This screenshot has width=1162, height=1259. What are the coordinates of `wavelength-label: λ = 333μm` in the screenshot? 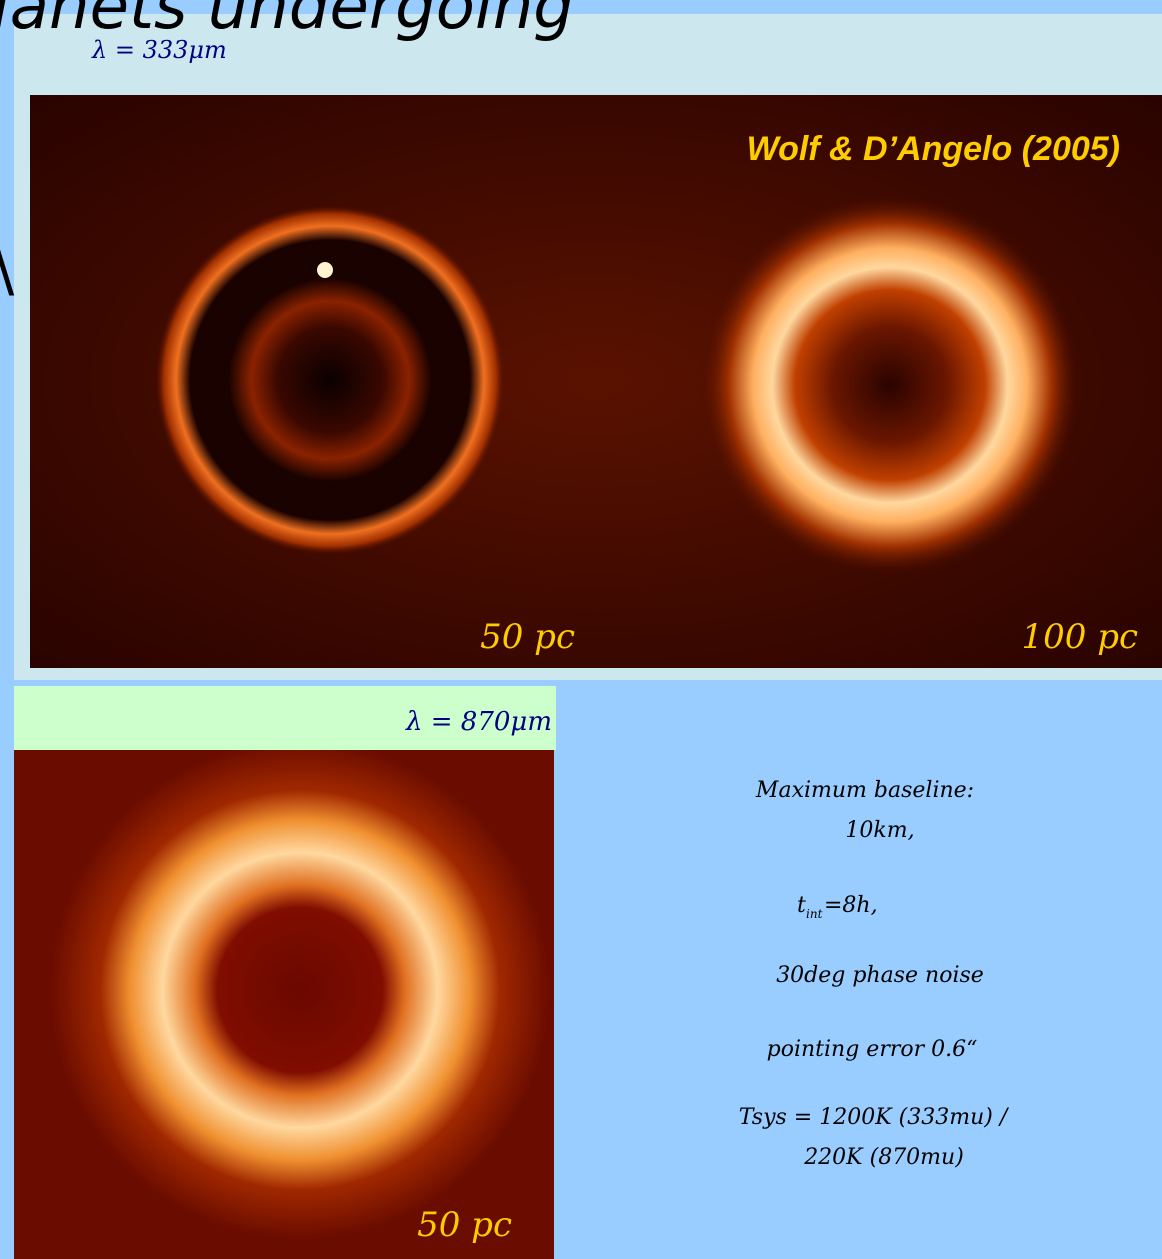 It's located at (159, 50).